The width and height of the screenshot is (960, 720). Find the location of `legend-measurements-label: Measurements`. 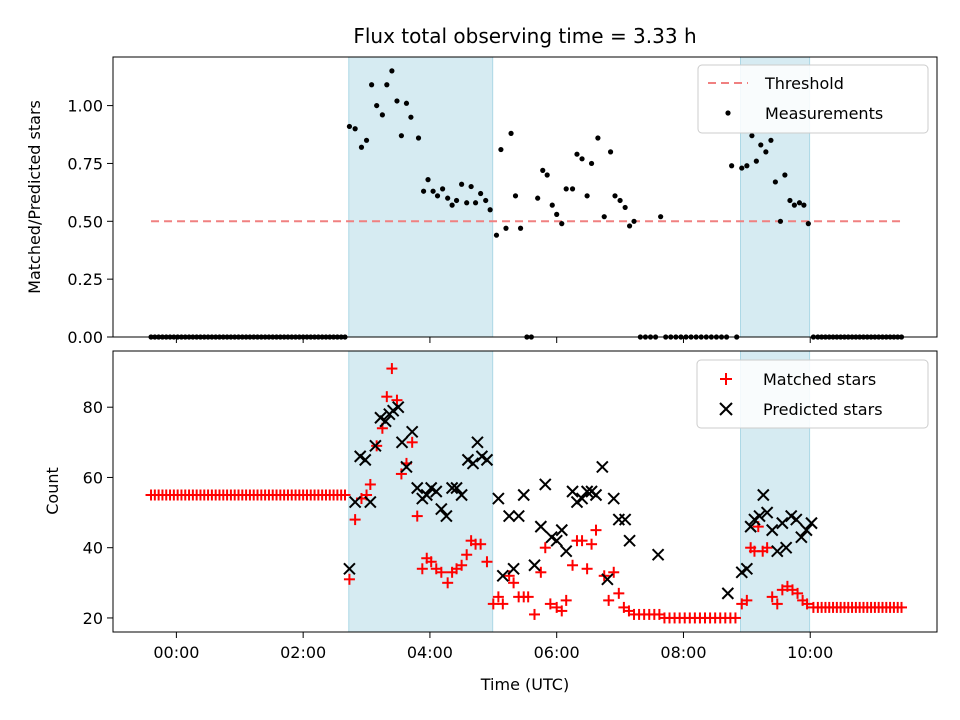

legend-measurements-label: Measurements is located at coordinates (824, 113).